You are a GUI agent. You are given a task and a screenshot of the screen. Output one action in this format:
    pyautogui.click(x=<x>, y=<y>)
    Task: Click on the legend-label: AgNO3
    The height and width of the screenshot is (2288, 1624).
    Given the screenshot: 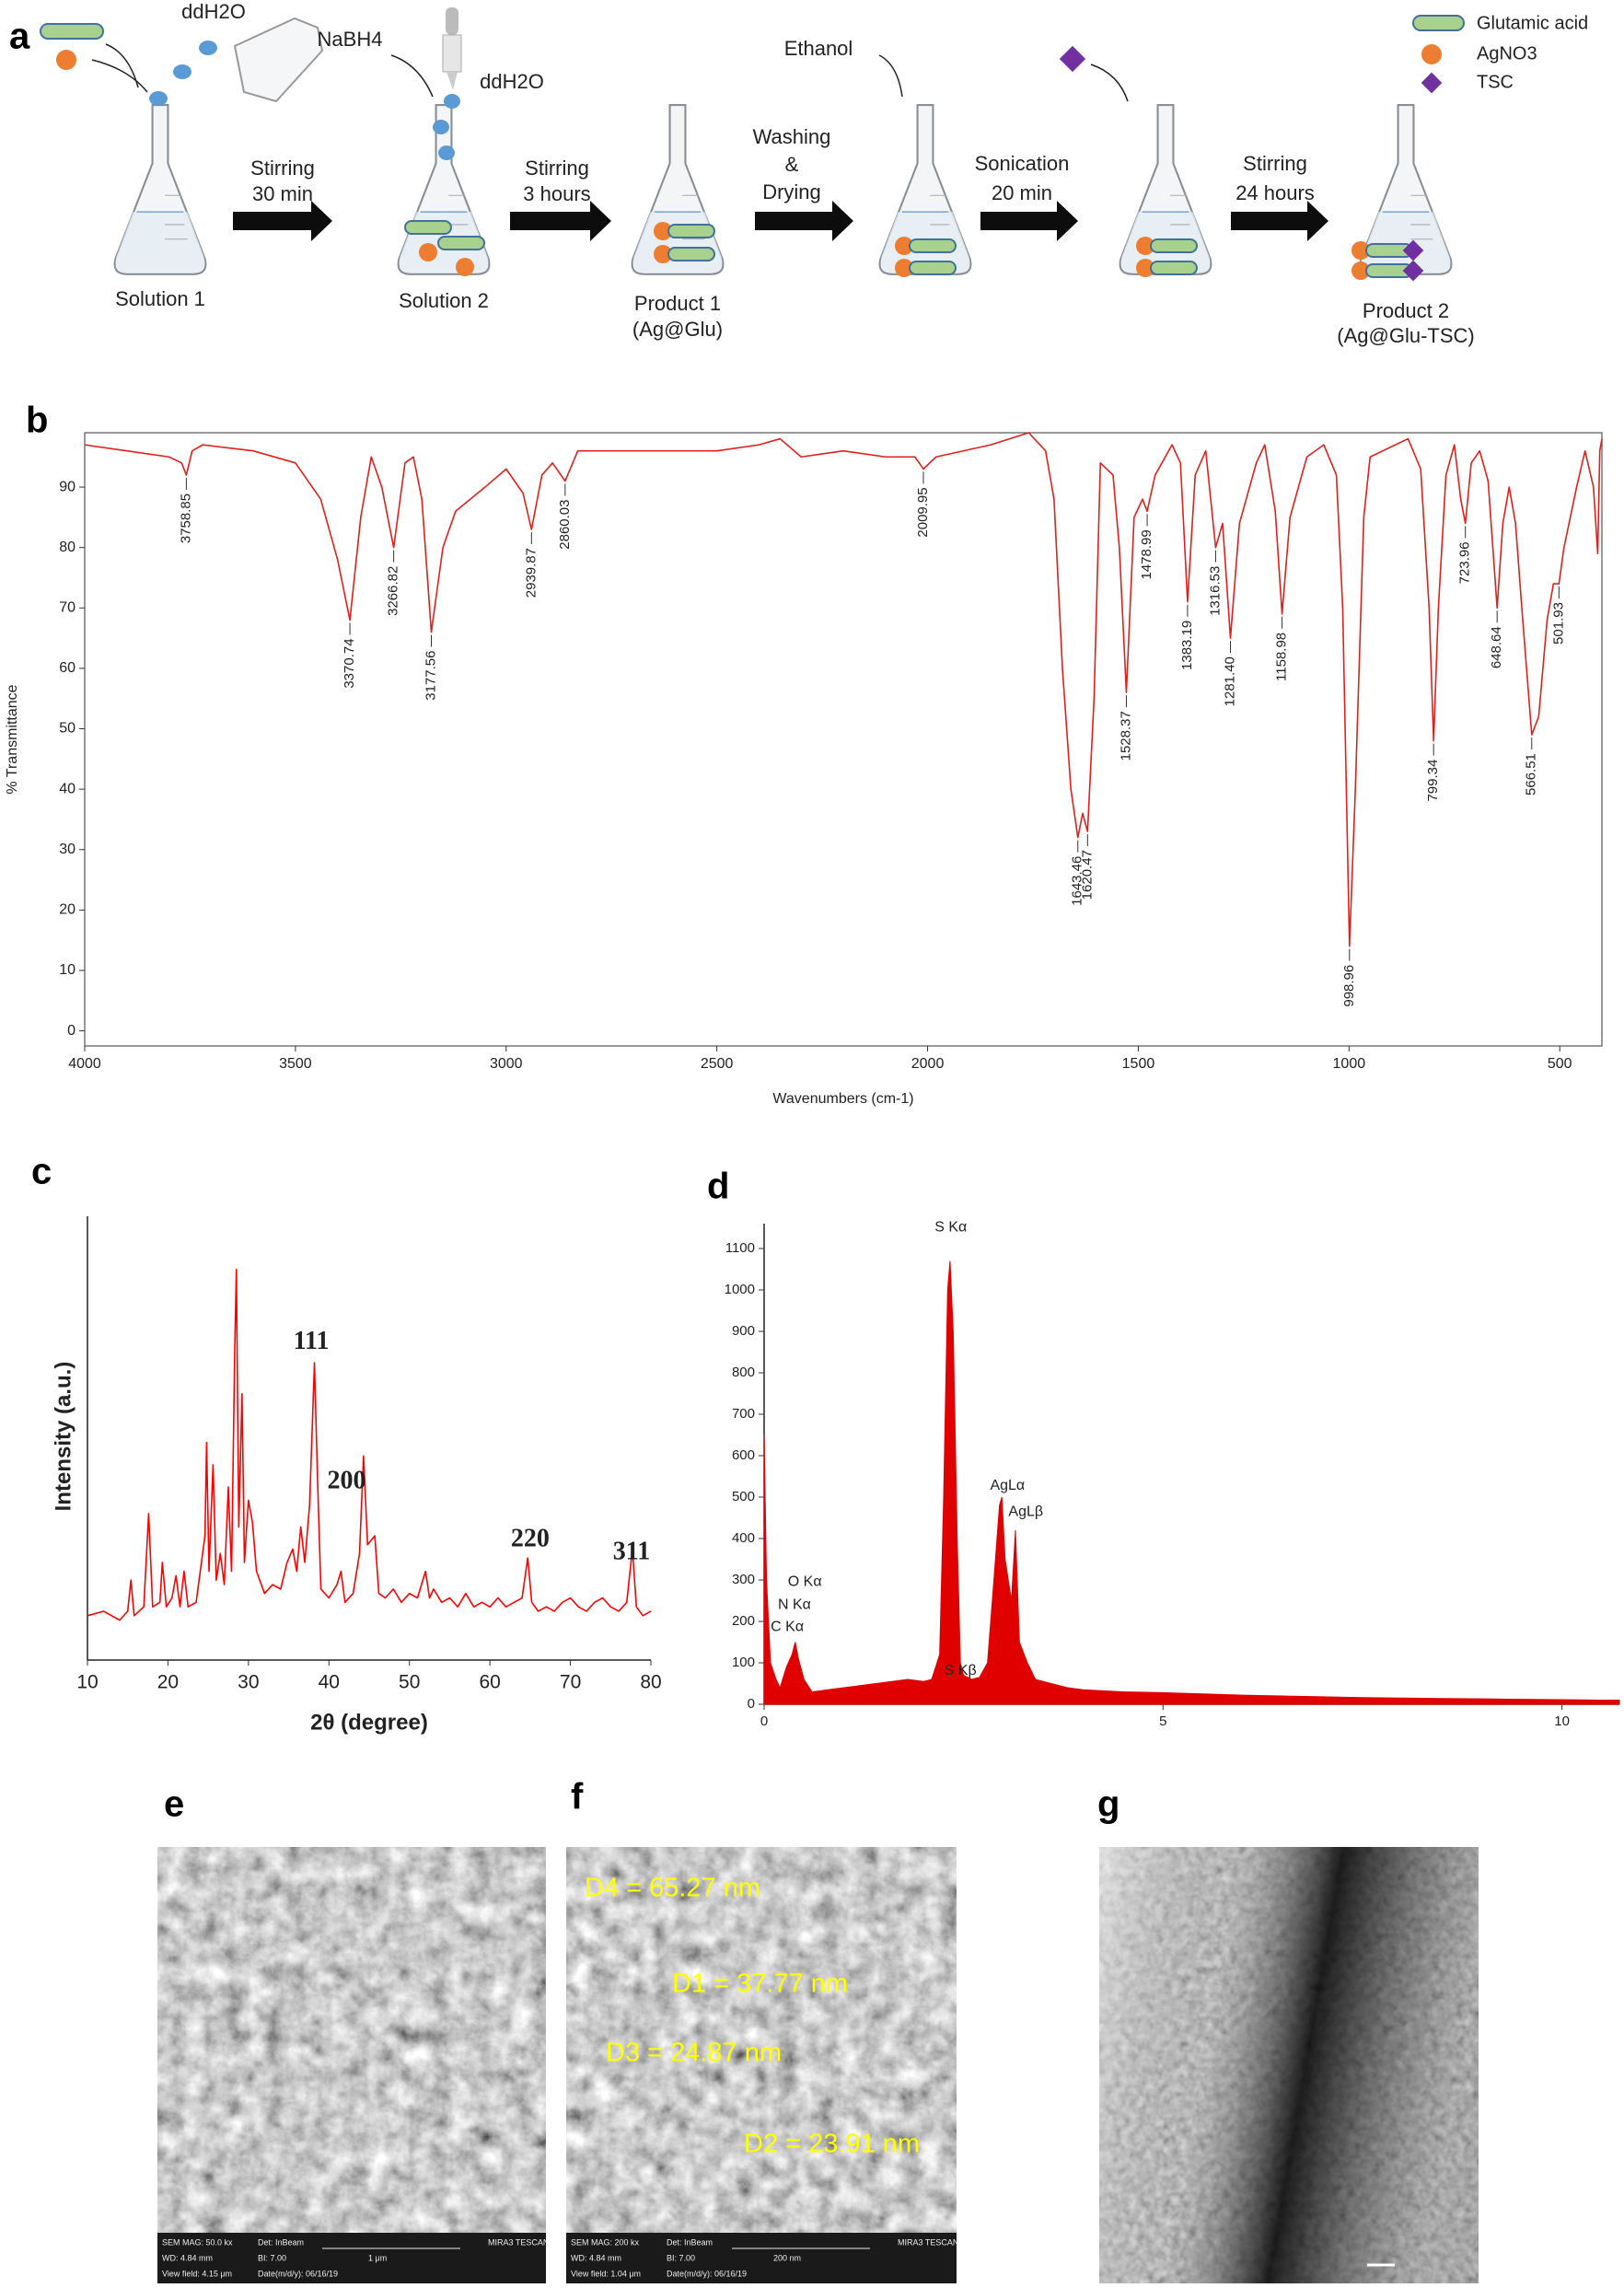 What is the action you would take?
    pyautogui.click(x=1507, y=53)
    